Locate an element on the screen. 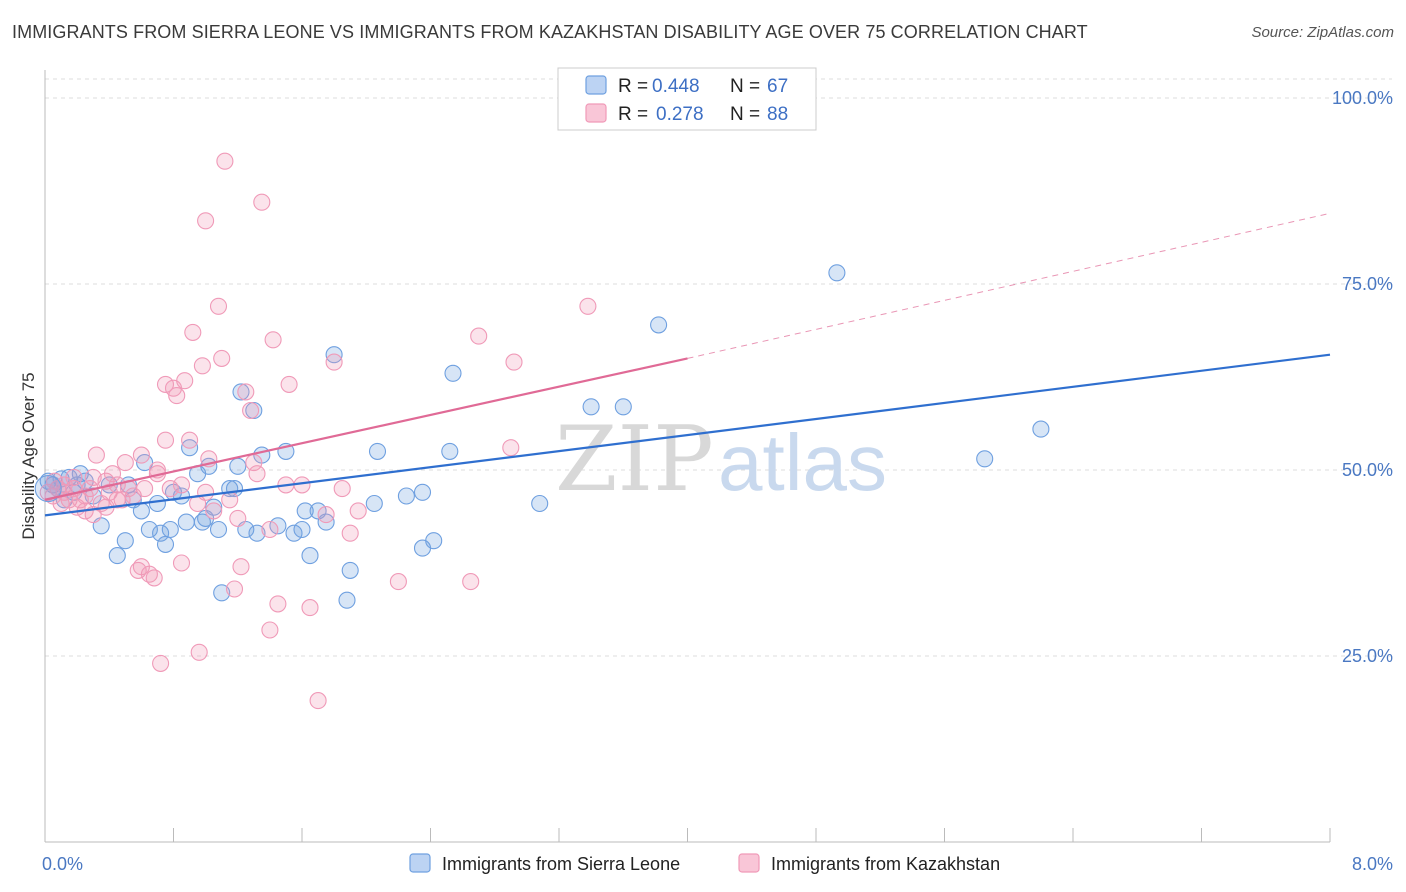 The image size is (1406, 892). y-tick-label: 100.0% is located at coordinates (1362, 98).